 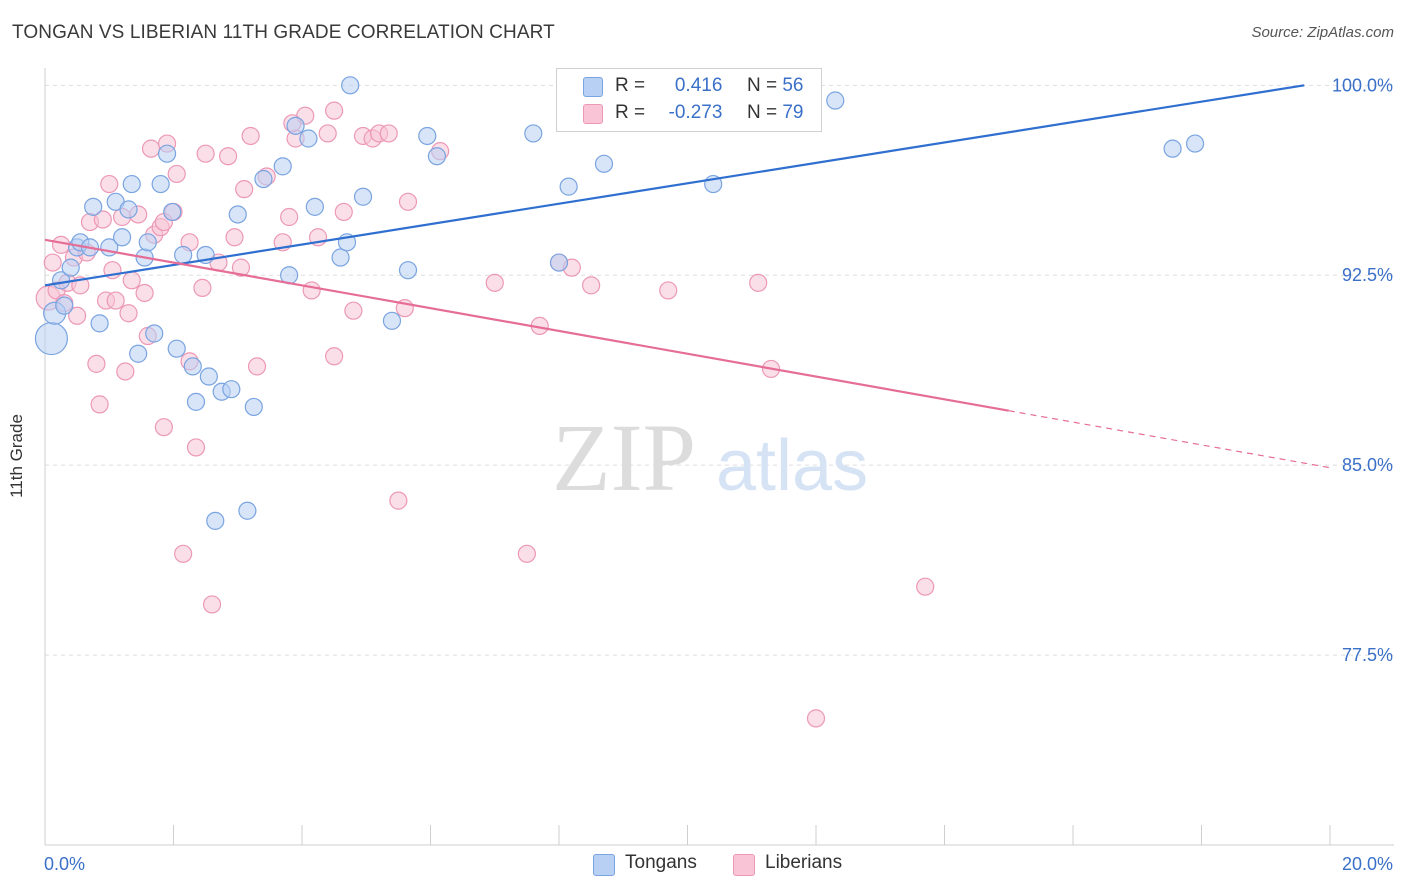 What do you see at coordinates (624, 457) in the screenshot?
I see `watermark-zip: ZIP` at bounding box center [624, 457].